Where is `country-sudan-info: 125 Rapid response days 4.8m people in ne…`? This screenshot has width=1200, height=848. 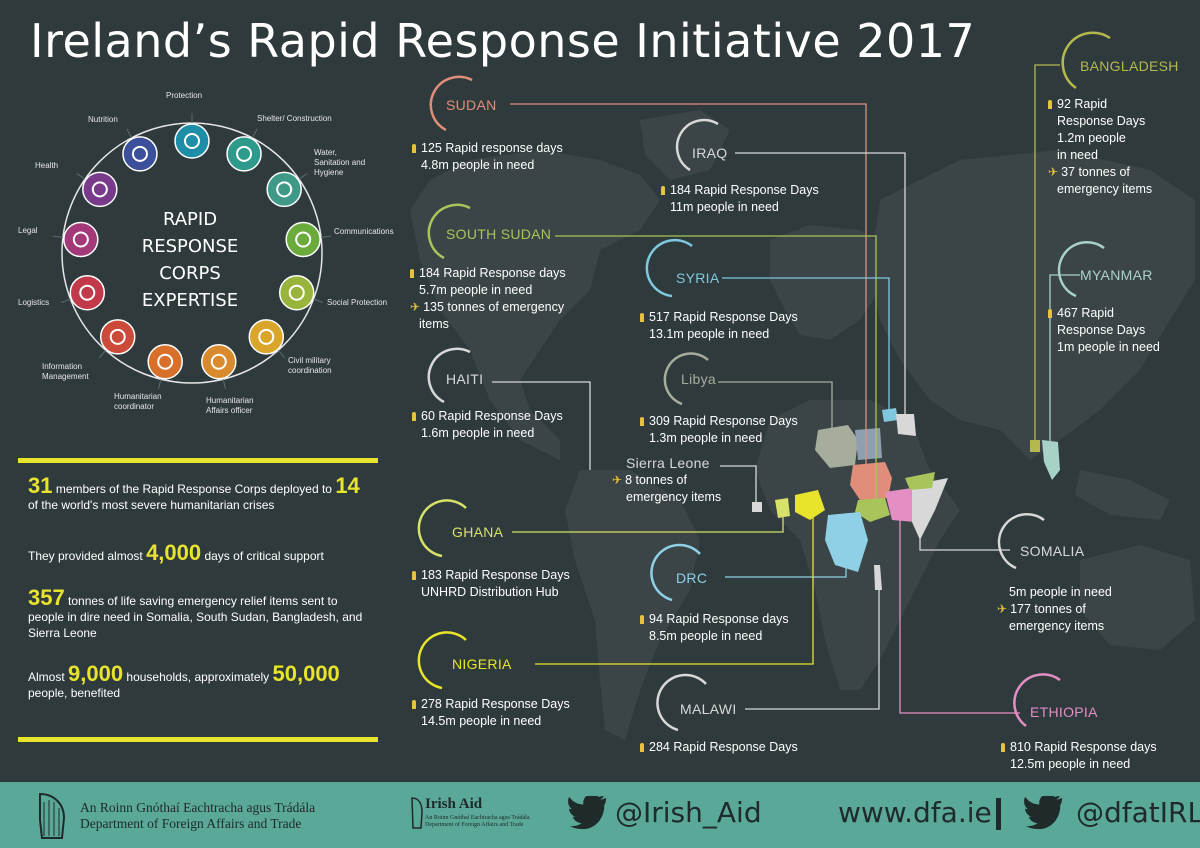 country-sudan-info: 125 Rapid response days 4.8m people in ne… is located at coordinates (487, 157).